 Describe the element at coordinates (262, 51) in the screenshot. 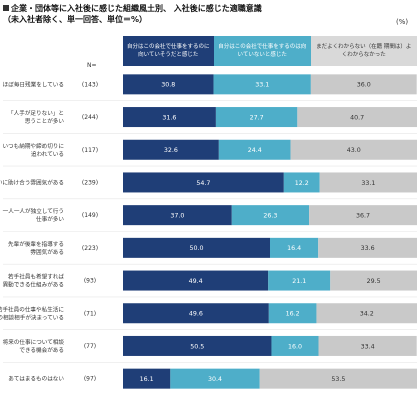

I see `legend-header-2: 自分はこの会社で仕事をするのは向いていないと感じた` at that location.